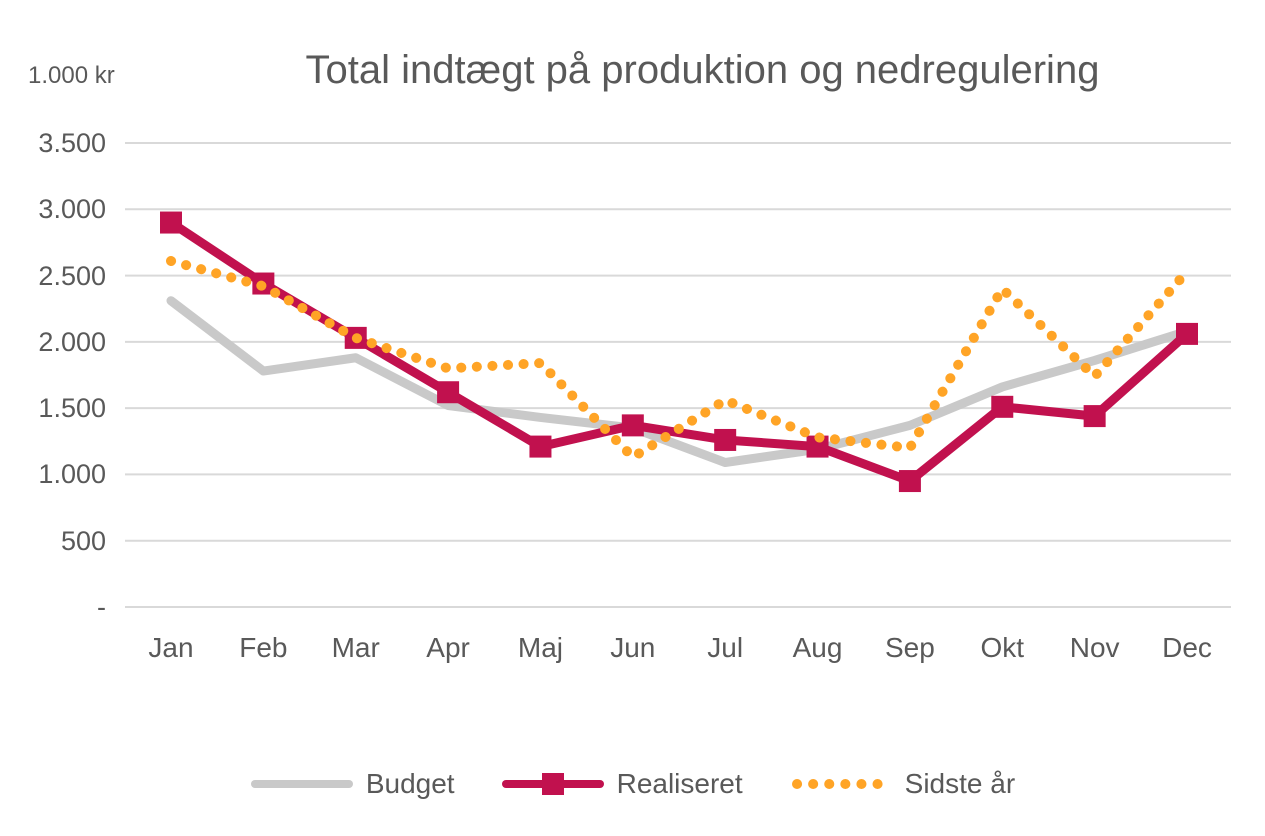  I want to click on x-tick-label-okt: Okt, so click(1002, 647).